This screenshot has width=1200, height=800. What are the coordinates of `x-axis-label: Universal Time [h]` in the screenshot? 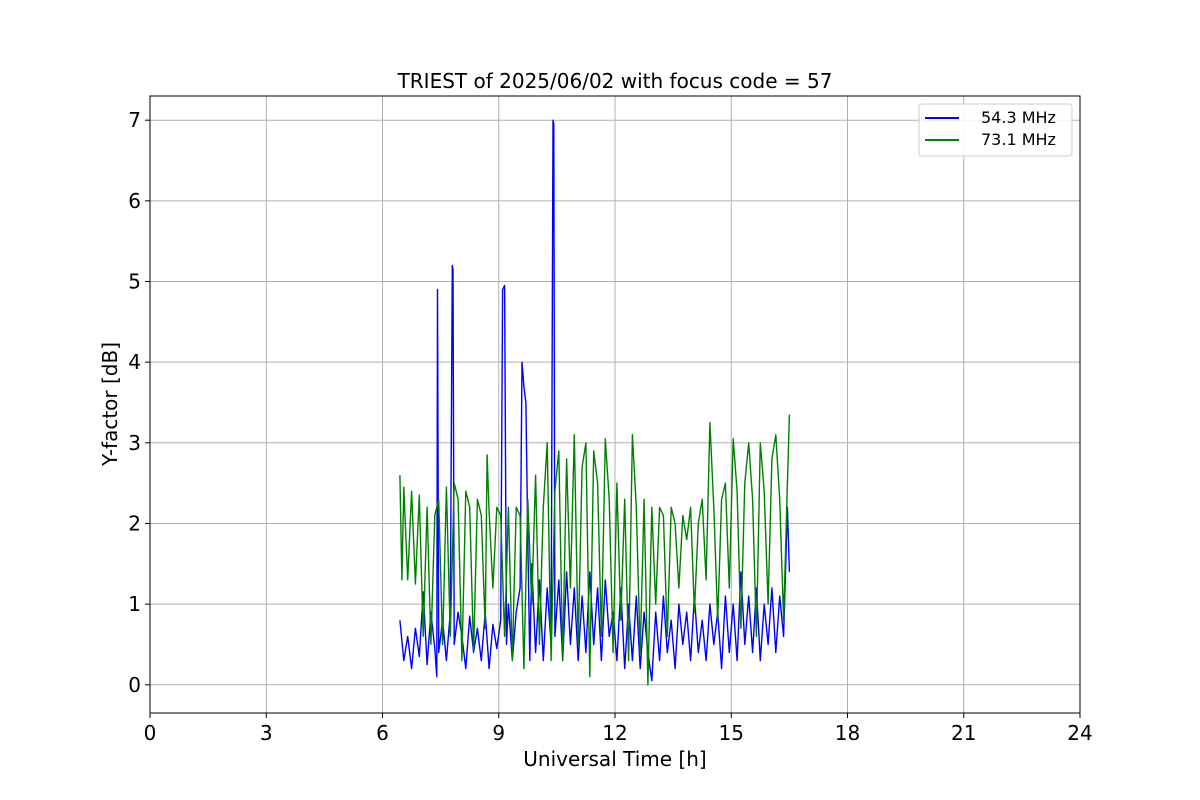 It's located at (614, 759).